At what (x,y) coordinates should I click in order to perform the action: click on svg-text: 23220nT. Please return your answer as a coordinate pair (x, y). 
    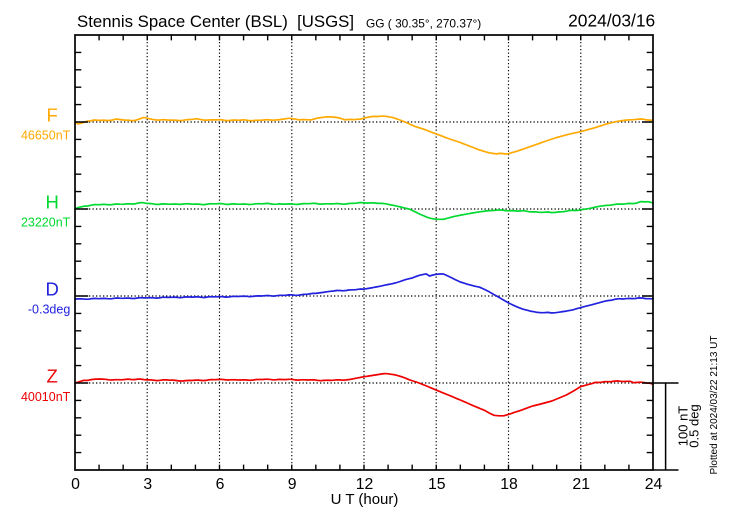
    Looking at the image, I should click on (46, 222).